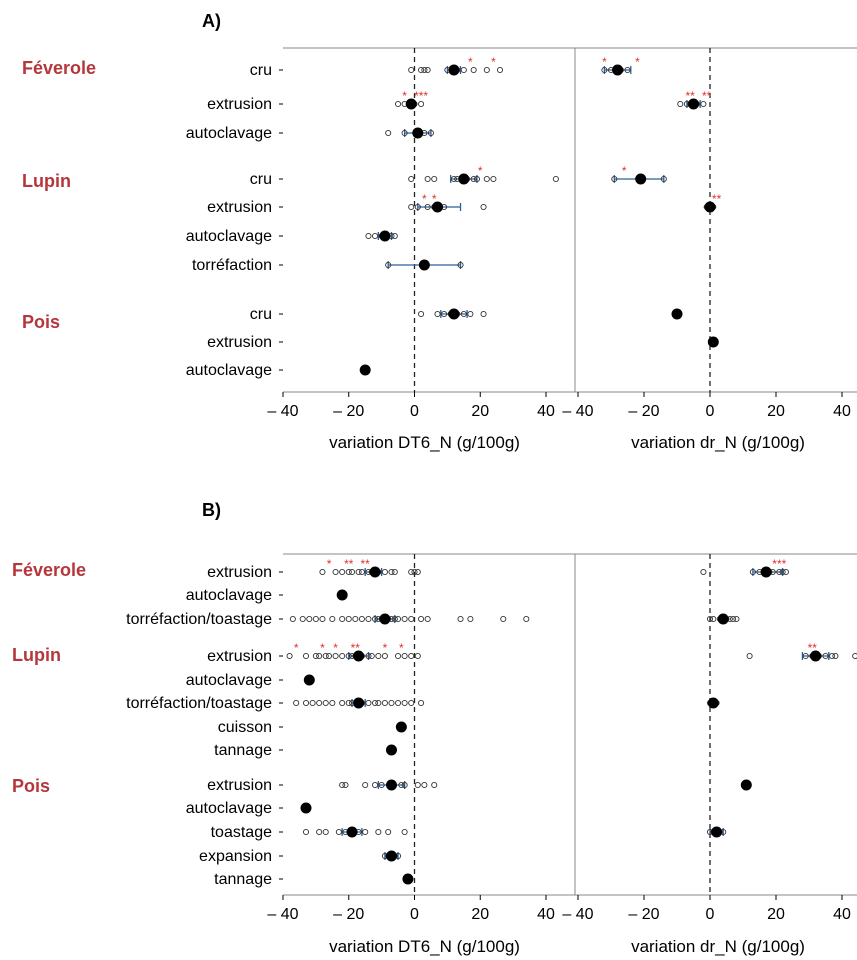 The height and width of the screenshot is (960, 857). I want to click on x-tick-label: 40, so click(842, 411).